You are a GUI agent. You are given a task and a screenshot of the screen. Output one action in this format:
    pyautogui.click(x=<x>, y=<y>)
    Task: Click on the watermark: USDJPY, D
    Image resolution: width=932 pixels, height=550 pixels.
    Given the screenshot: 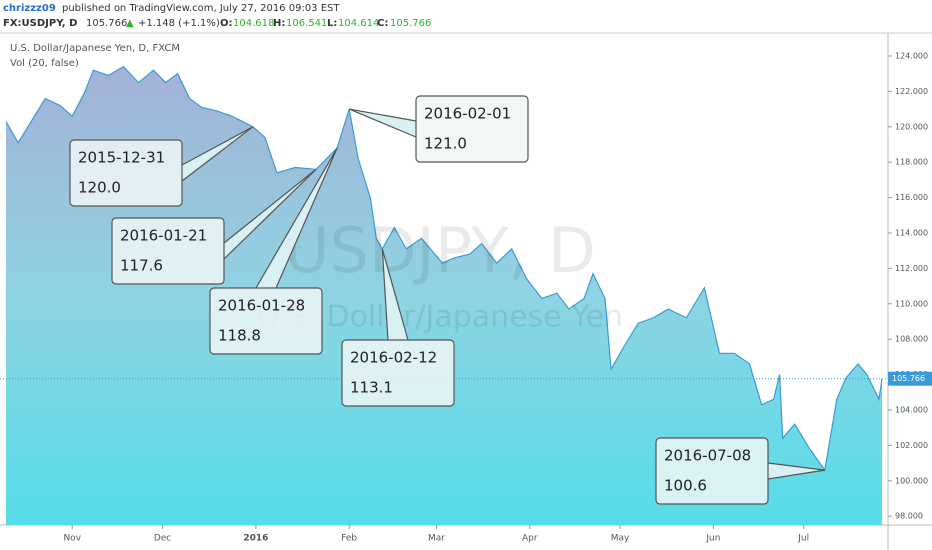 What is the action you would take?
    pyautogui.click(x=440, y=250)
    